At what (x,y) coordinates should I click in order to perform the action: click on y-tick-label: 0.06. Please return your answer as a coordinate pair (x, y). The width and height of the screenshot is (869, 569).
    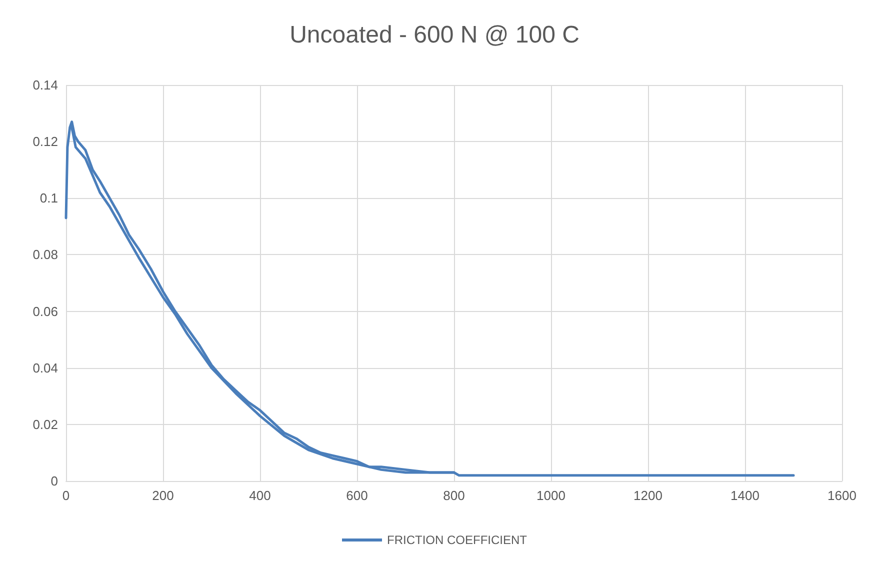
    Looking at the image, I should click on (45, 311).